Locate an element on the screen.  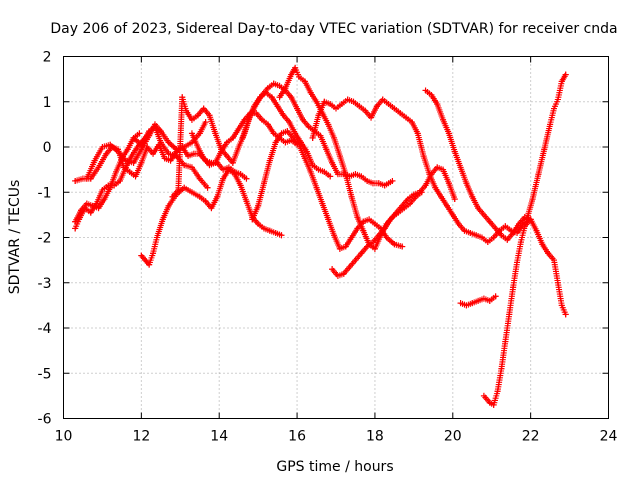
y-tick-label: -2 is located at coordinates (45, 239).